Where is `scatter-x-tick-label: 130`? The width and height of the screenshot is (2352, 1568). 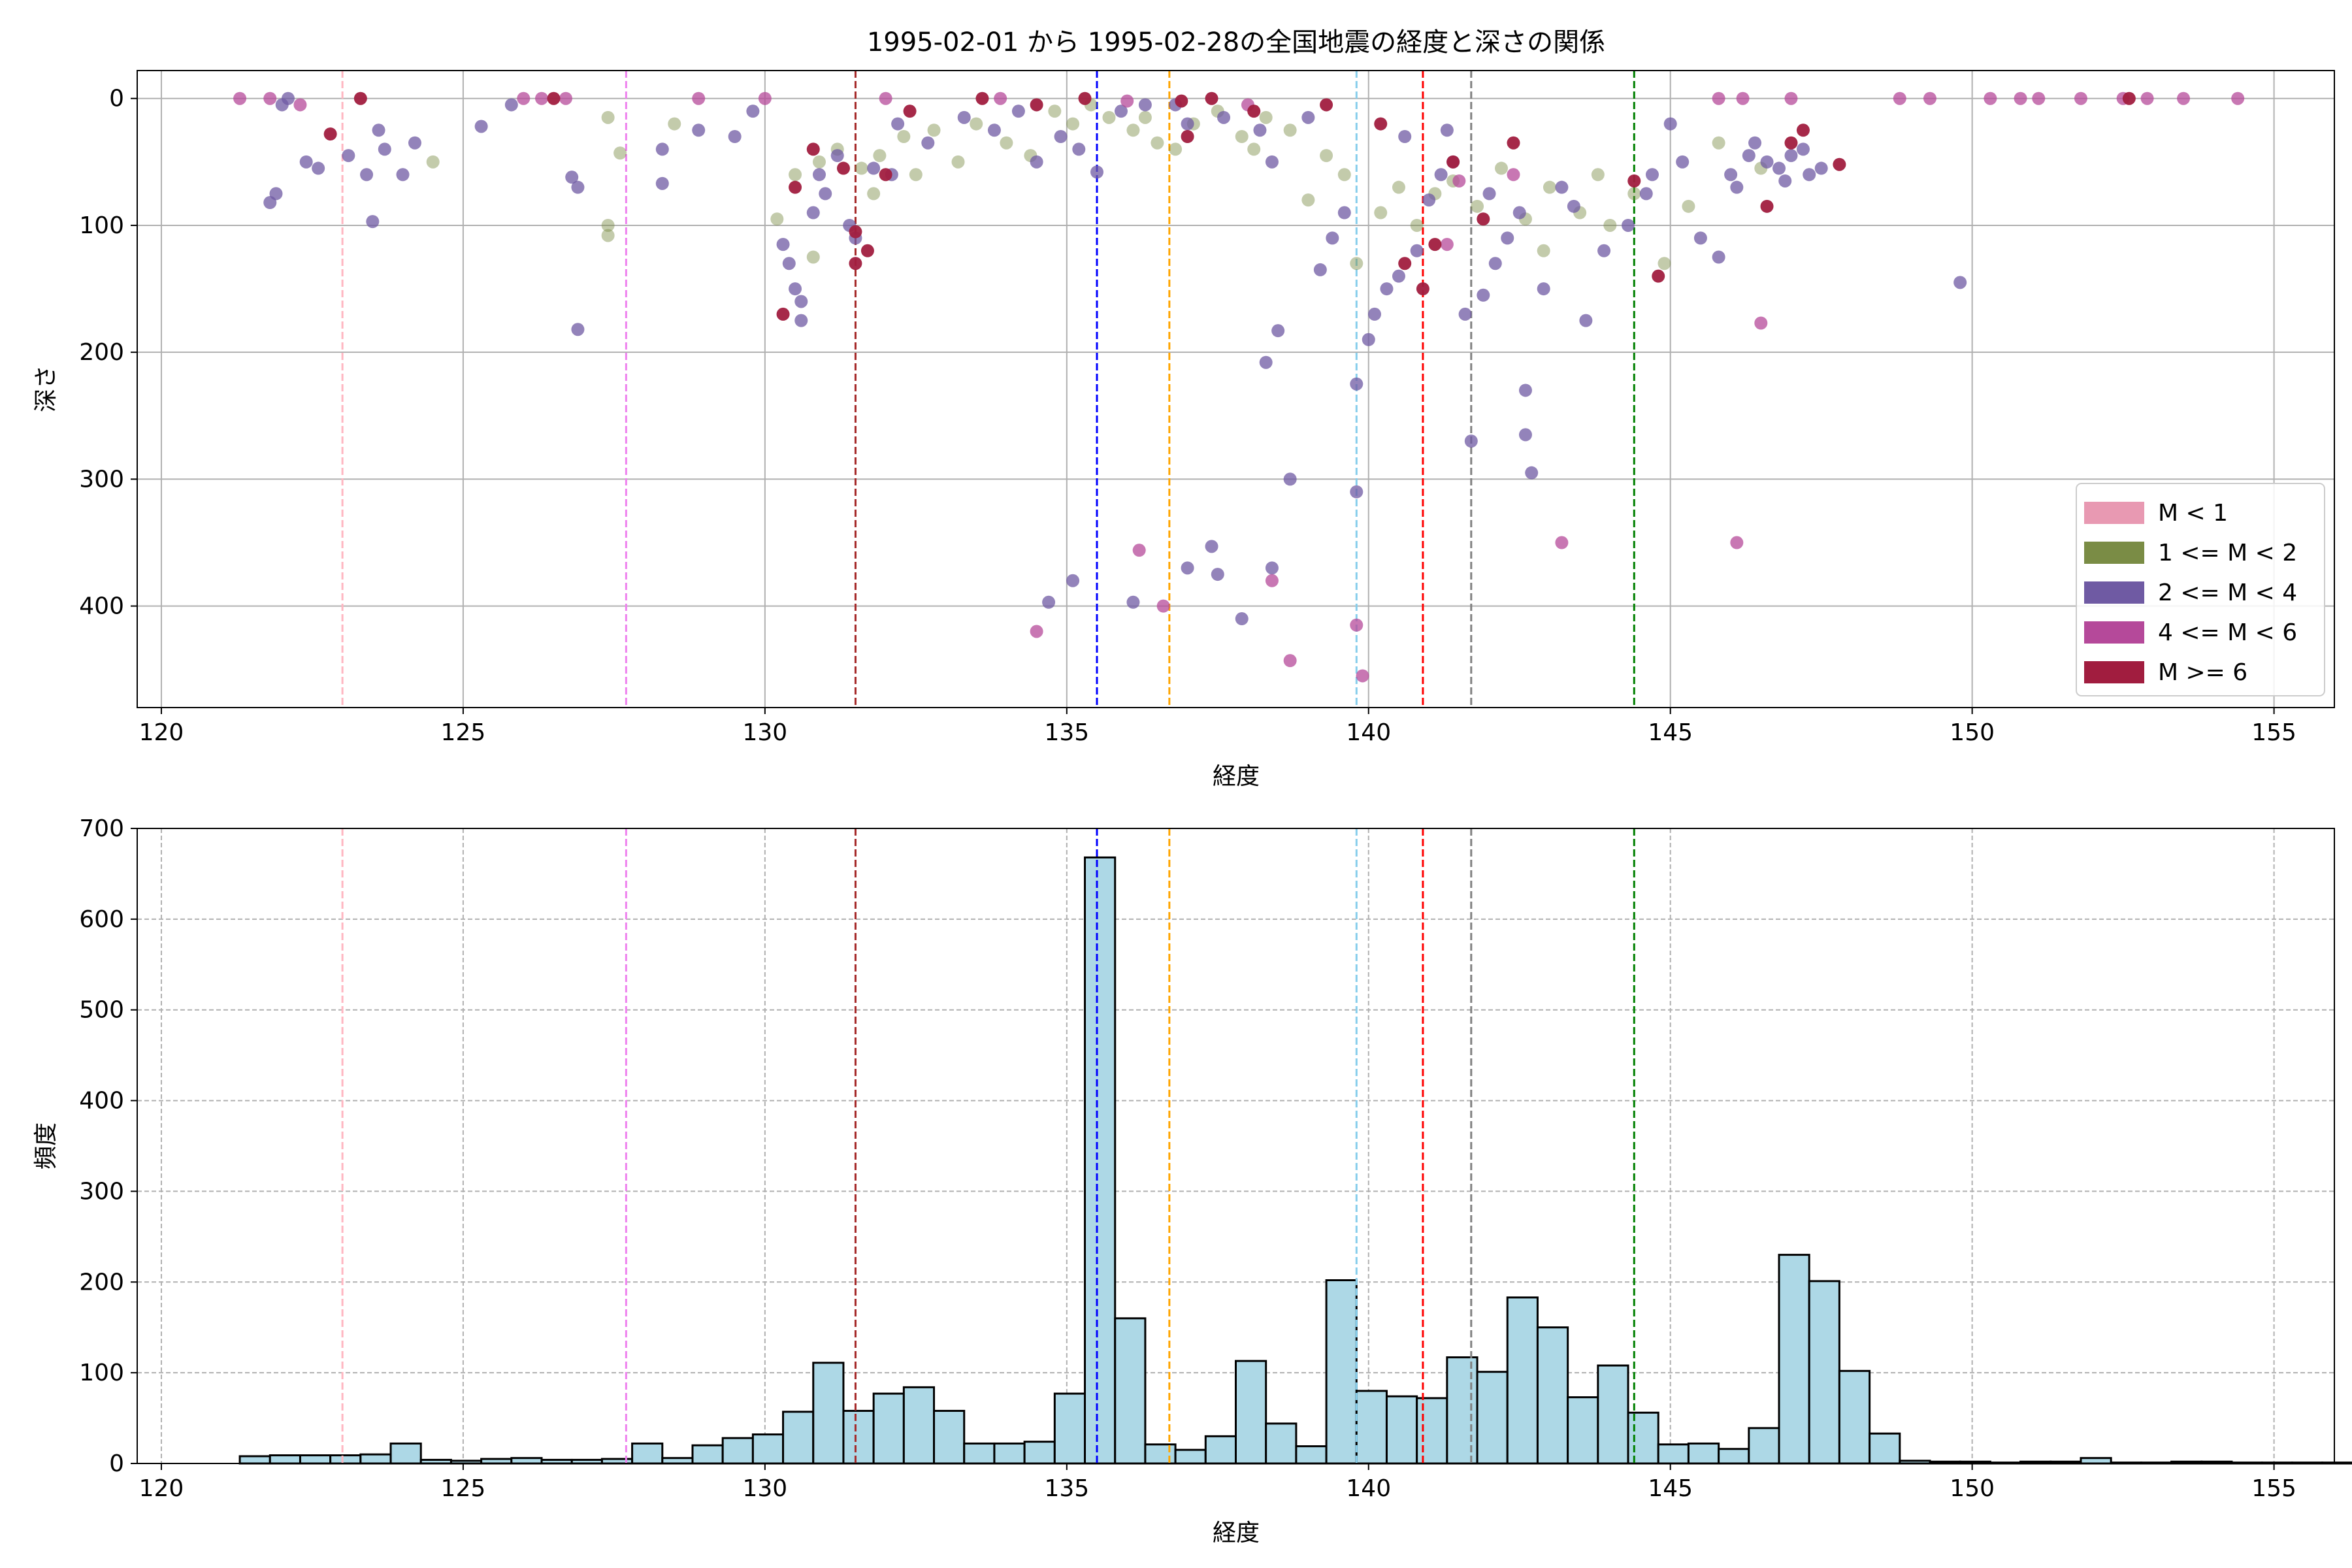 scatter-x-tick-label: 130 is located at coordinates (764, 732).